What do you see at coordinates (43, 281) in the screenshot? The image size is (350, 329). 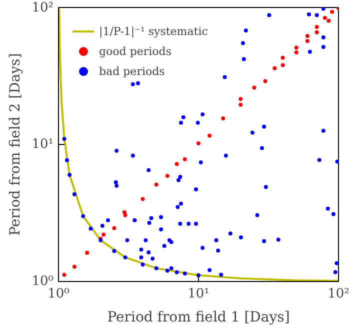 I see `y-tick-label: 10⁰` at bounding box center [43, 281].